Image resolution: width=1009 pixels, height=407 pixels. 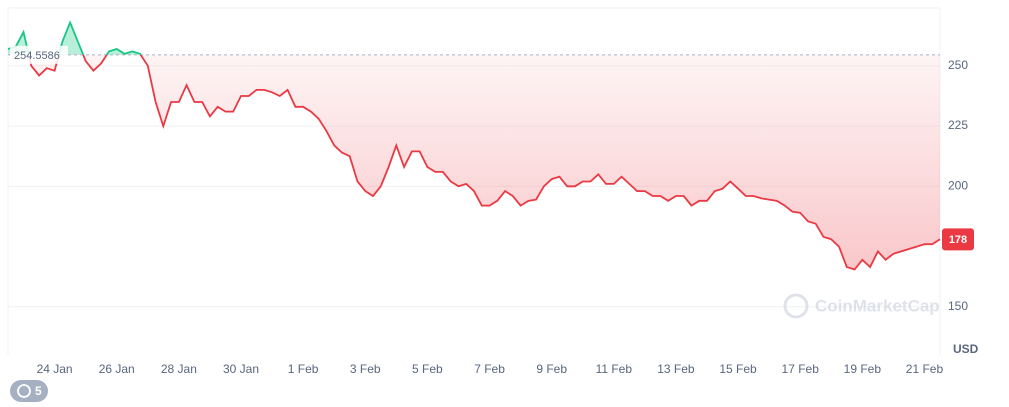 What do you see at coordinates (179, 369) in the screenshot?
I see `x-tick-label: 28 Jan` at bounding box center [179, 369].